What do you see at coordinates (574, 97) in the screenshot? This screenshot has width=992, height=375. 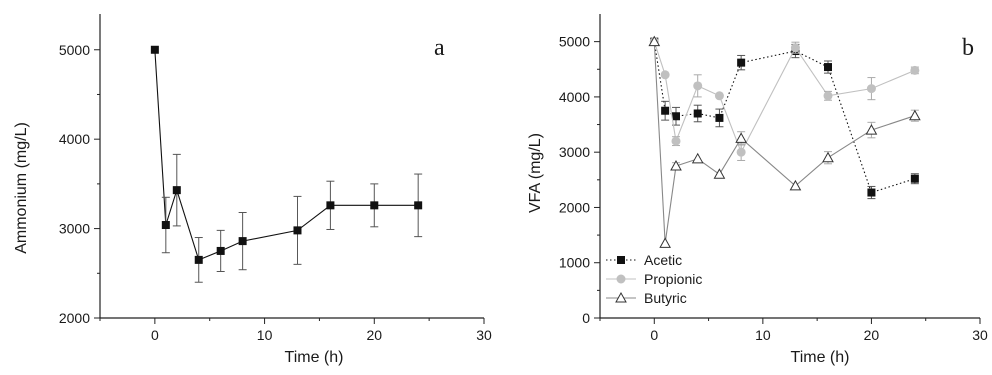 I see `panel-b-y-tick-label: 4000` at bounding box center [574, 97].